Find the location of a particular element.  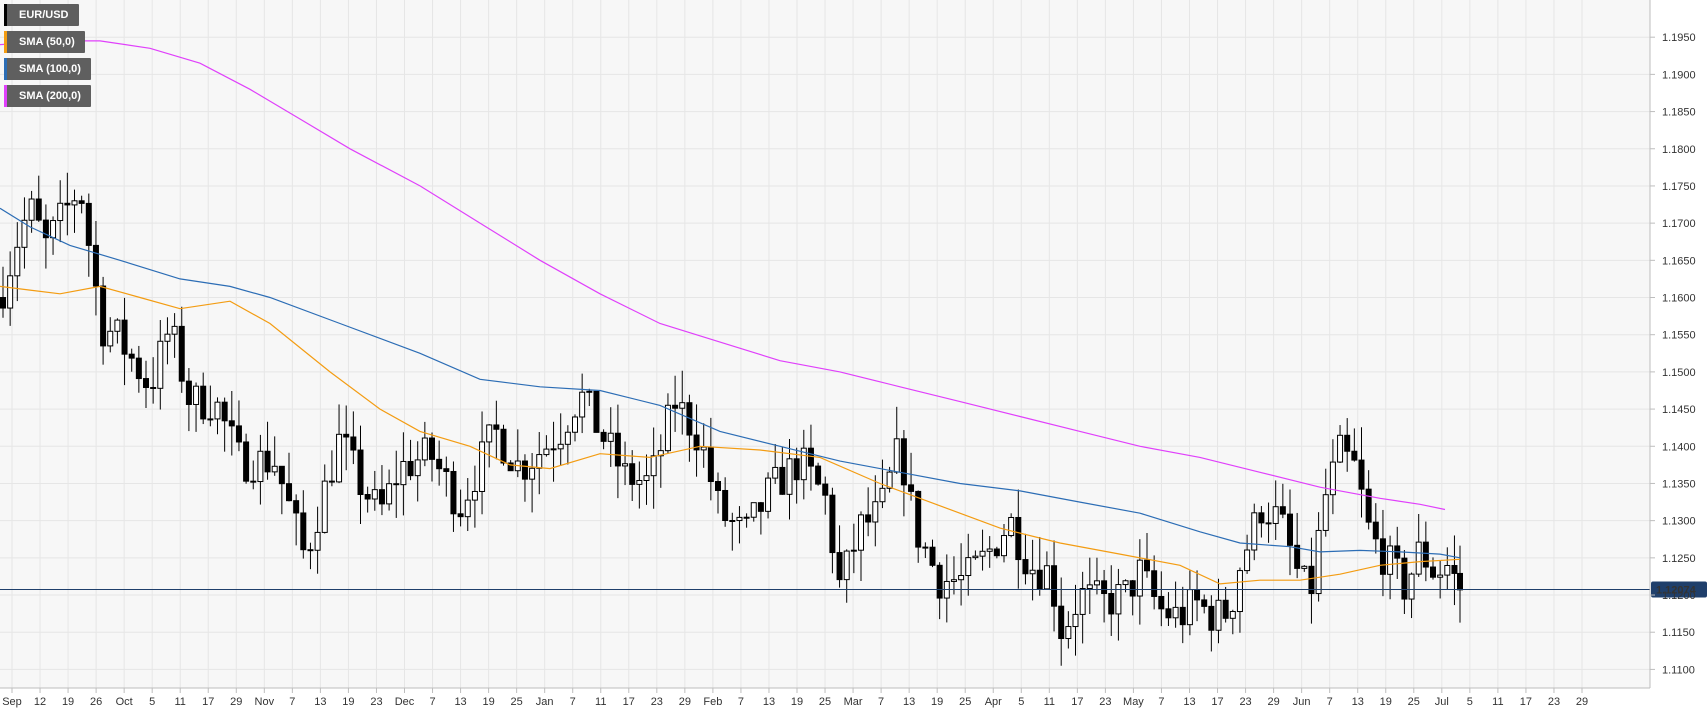

legend-item-sma-50: SMA (50,0) is located at coordinates (44, 42).